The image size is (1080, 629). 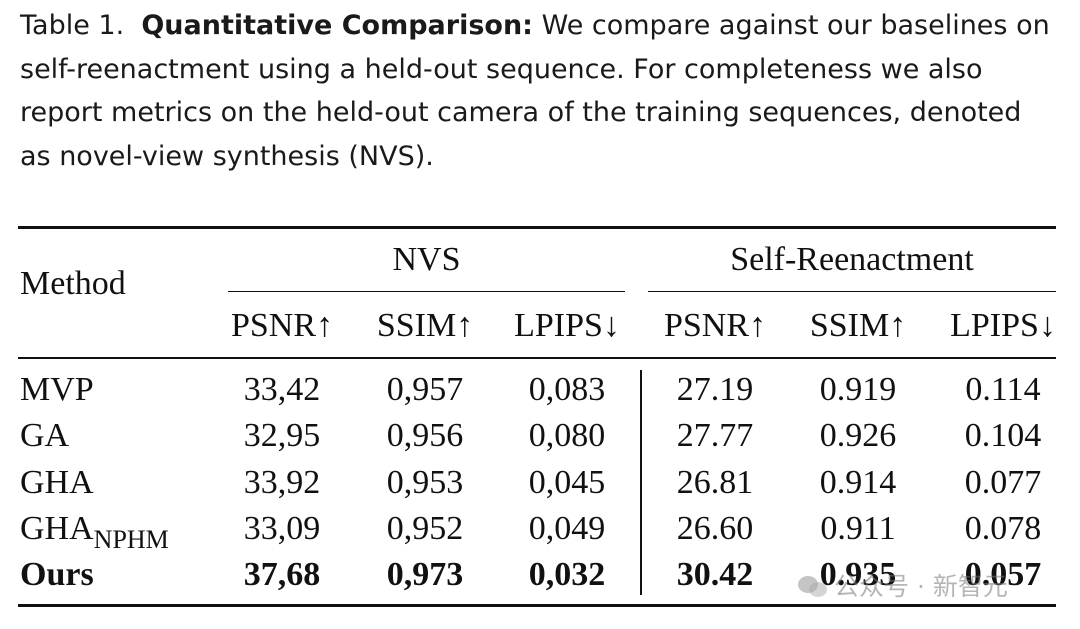 I want to click on table-cell: 0,080, so click(x=567, y=435).